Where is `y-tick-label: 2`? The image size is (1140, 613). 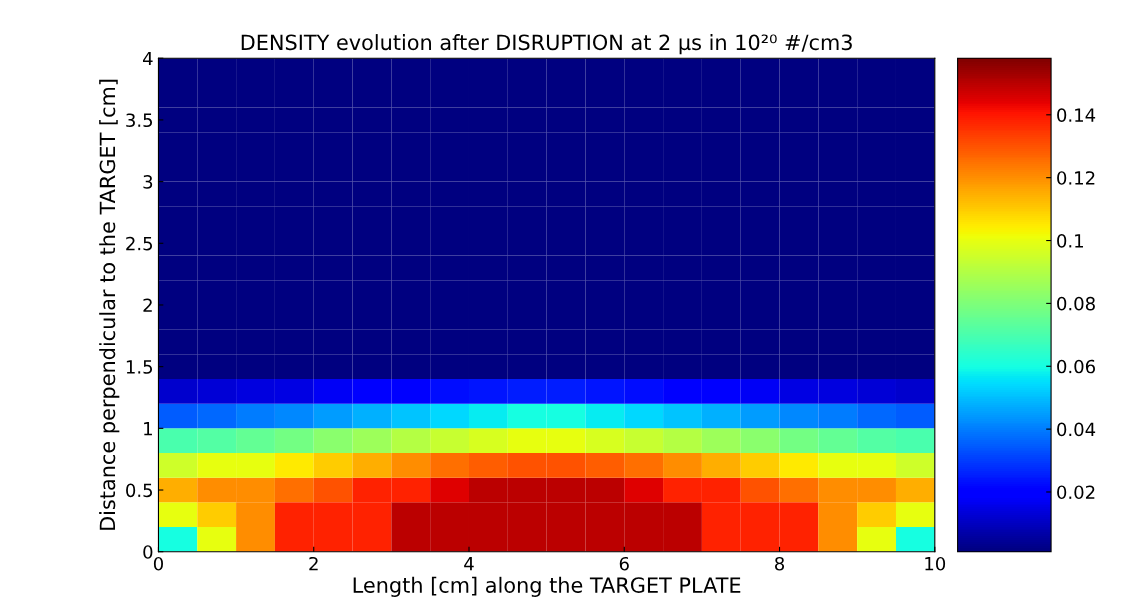 y-tick-label: 2 is located at coordinates (147, 305).